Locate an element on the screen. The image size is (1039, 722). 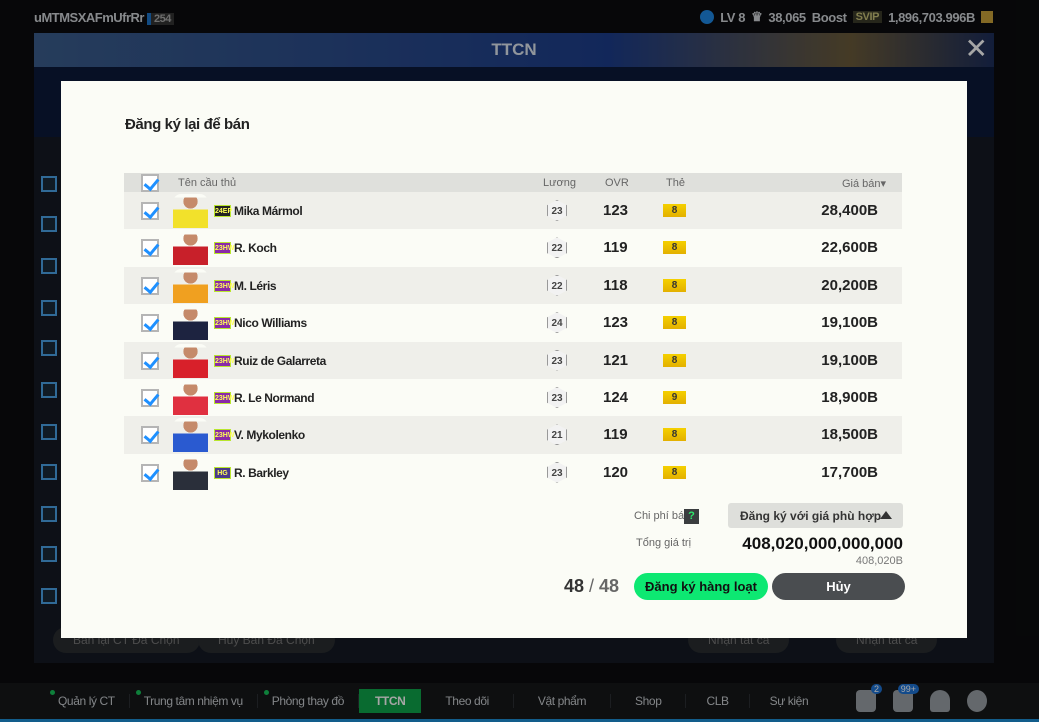
username: uMTMSXAFmUfrRr 254 is located at coordinates (104, 17).